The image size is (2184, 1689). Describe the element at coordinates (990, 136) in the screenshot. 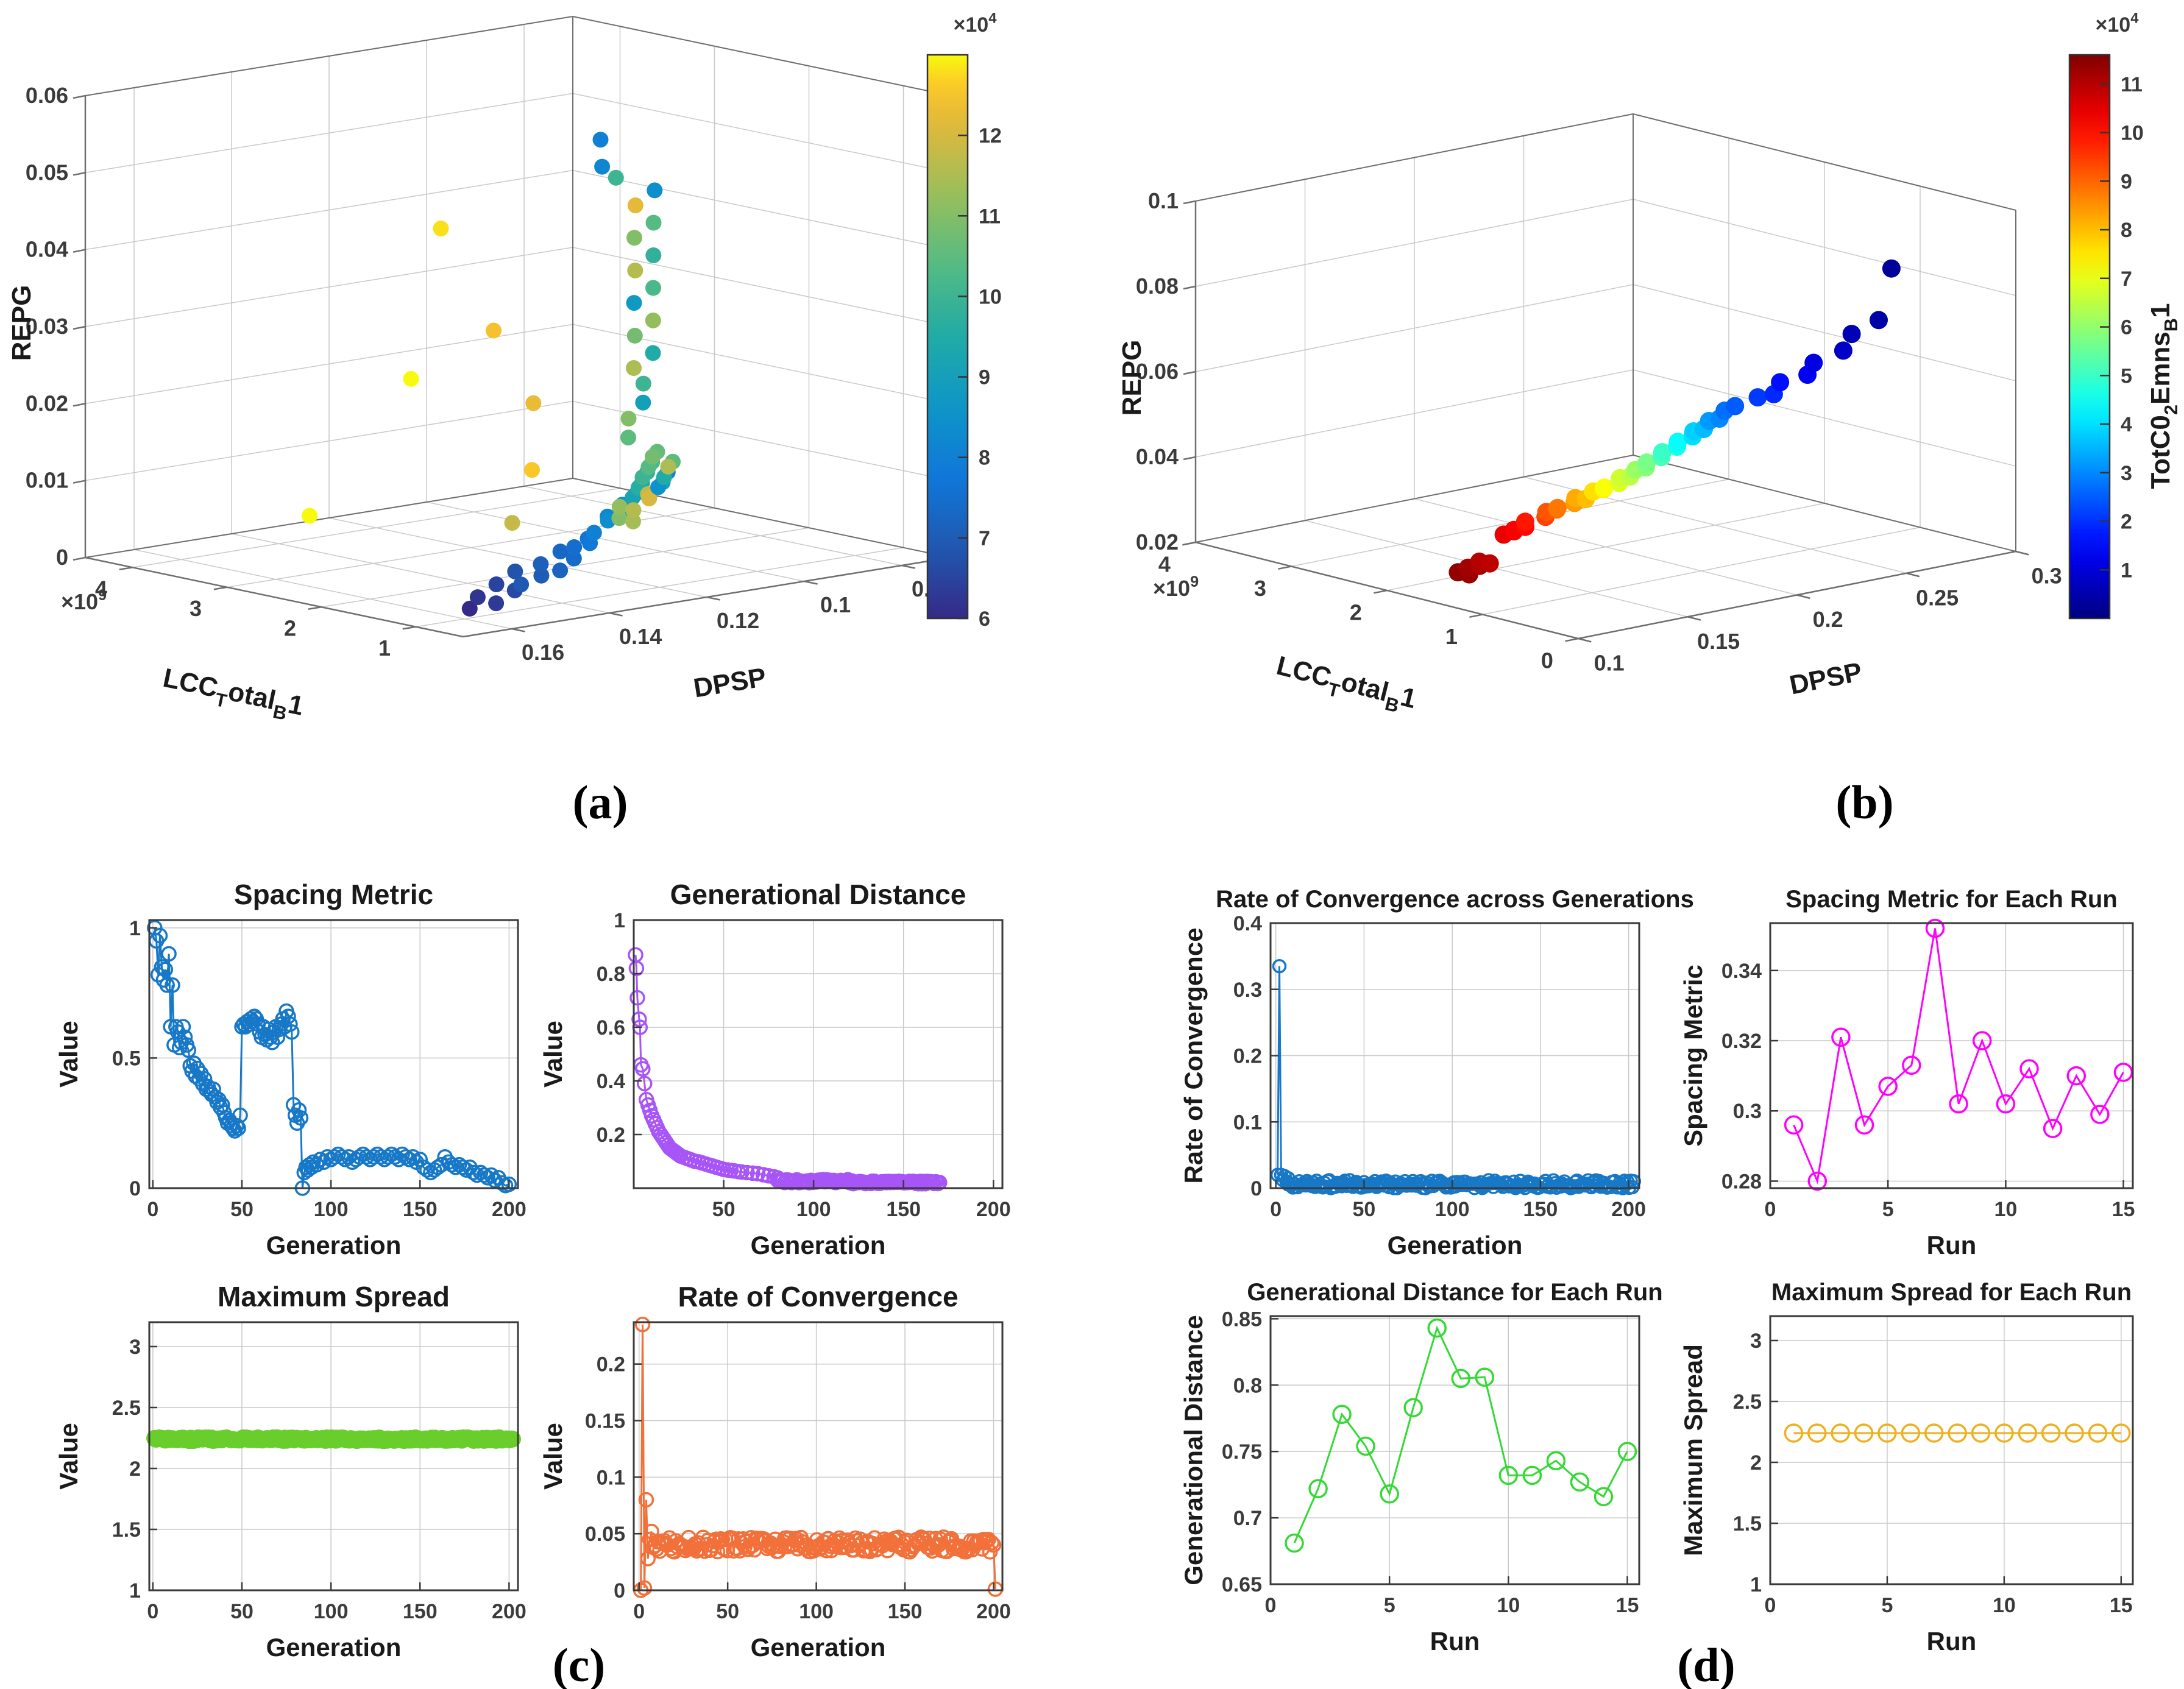

I see `axis-text: 12` at that location.